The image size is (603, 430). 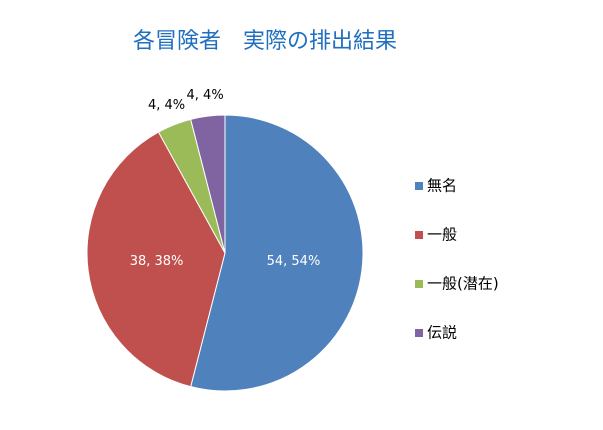 What do you see at coordinates (463, 284) in the screenshot?
I see `legend-label: 一般(潜在)` at bounding box center [463, 284].